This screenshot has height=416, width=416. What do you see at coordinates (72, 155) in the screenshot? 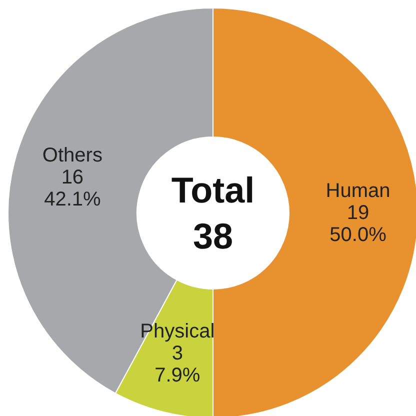
I see `slice-label: Others` at bounding box center [72, 155].